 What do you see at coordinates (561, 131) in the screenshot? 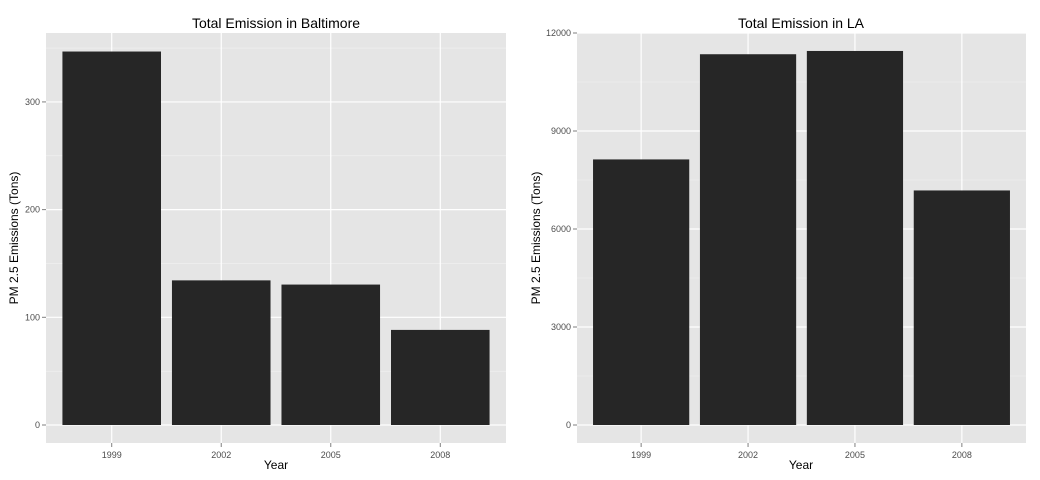
I see `y-tick-label: 9000` at bounding box center [561, 131].